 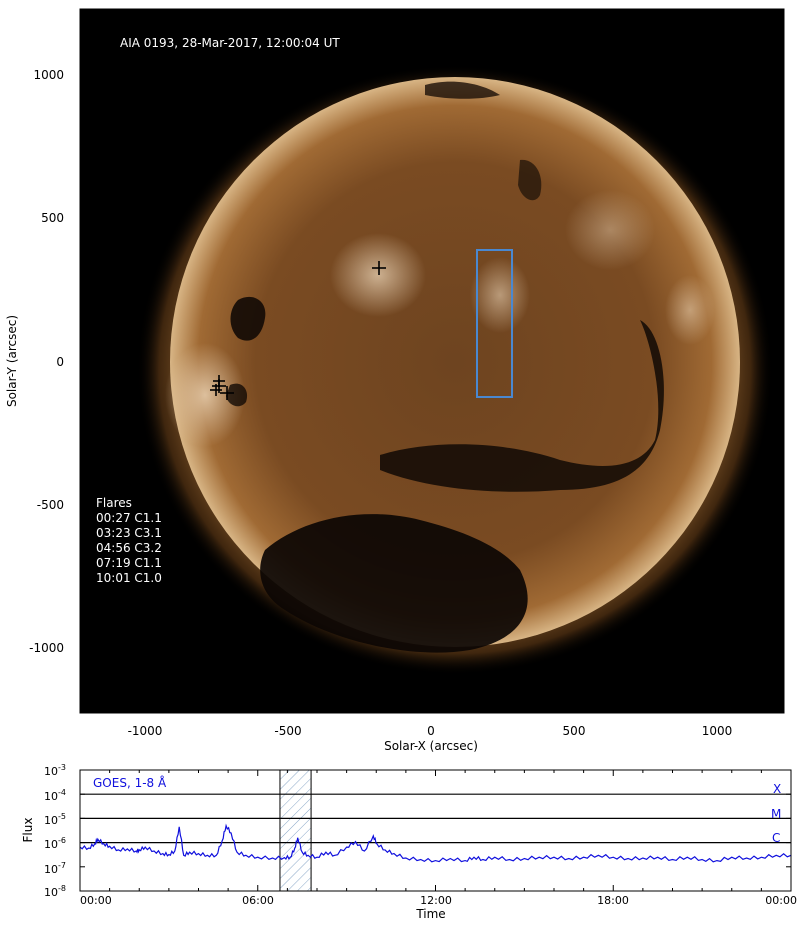 What do you see at coordinates (574, 731) in the screenshot?
I see `x-tick-label: 500` at bounding box center [574, 731].